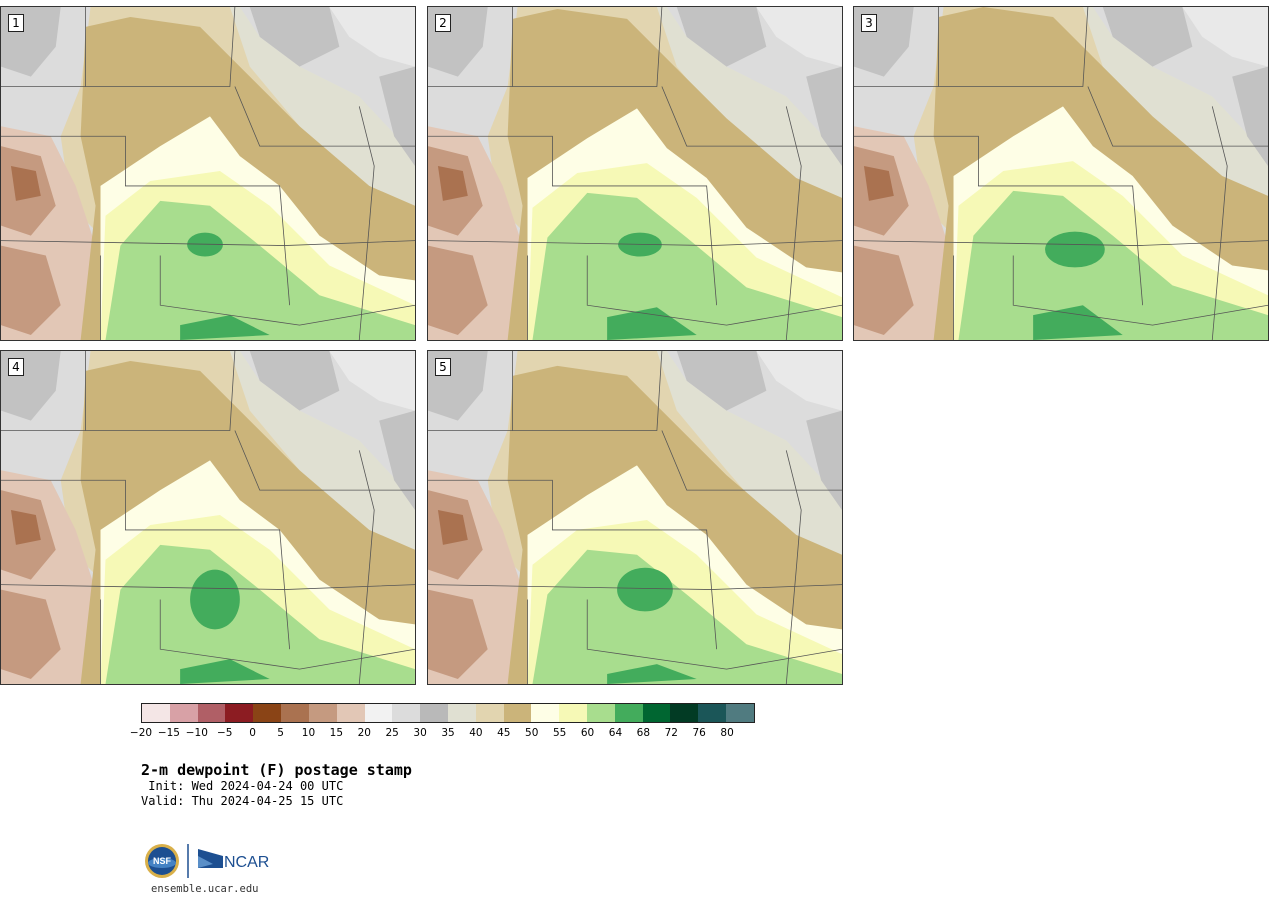 The image size is (1280, 901). I want to click on colorbar-tick-label: 50, so click(532, 733).